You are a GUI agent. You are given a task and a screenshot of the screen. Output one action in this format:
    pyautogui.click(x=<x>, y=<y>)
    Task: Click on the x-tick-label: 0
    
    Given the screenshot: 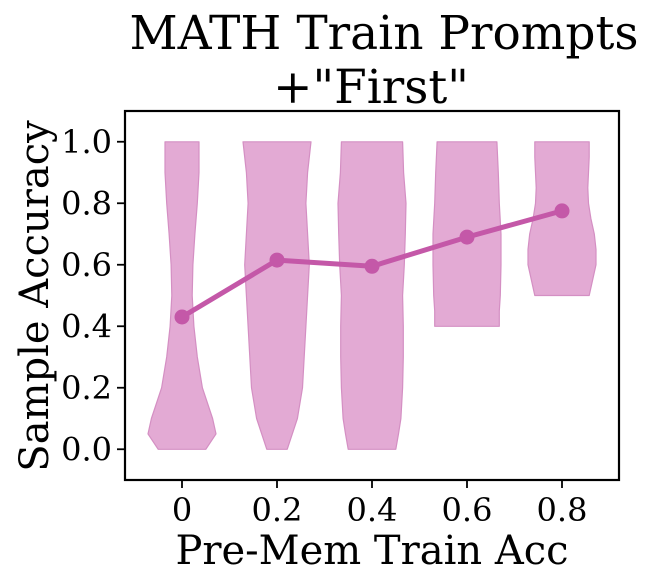 What is the action you would take?
    pyautogui.click(x=182, y=510)
    